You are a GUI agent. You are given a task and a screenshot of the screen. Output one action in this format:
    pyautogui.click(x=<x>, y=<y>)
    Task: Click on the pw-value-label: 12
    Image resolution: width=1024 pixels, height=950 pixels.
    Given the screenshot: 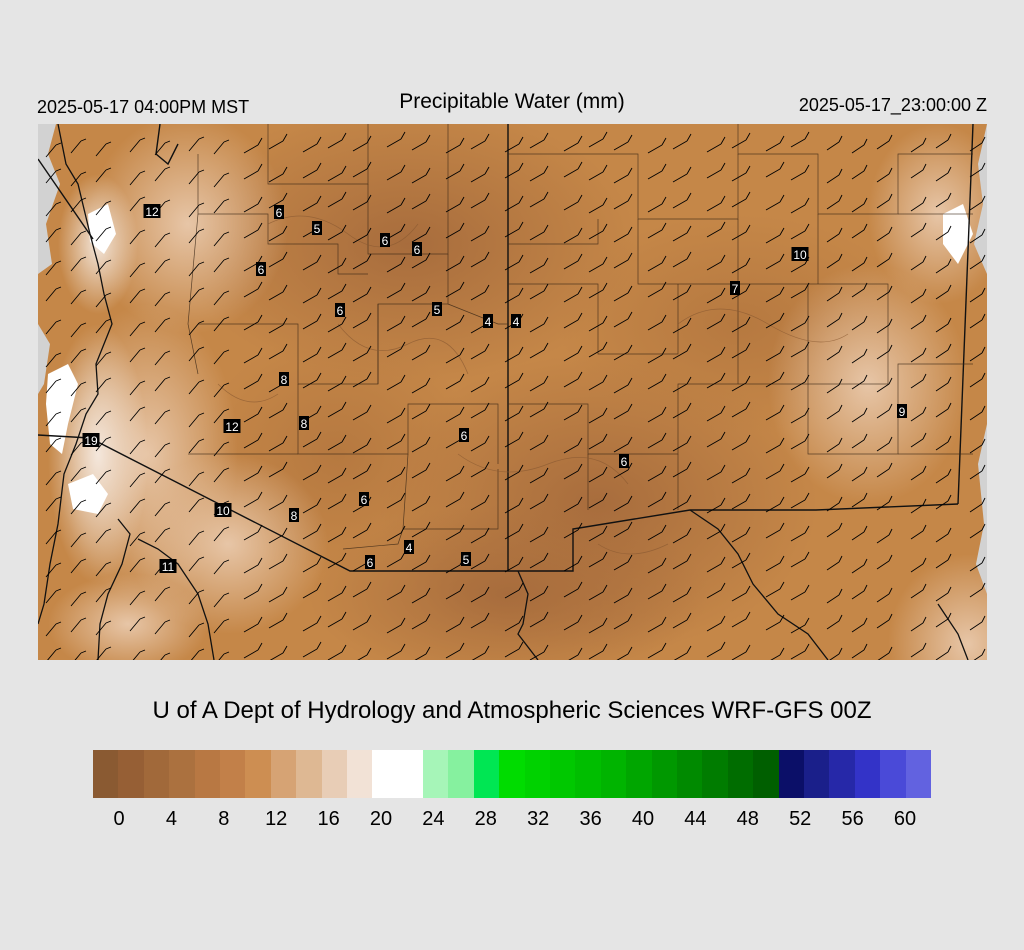 What is the action you would take?
    pyautogui.click(x=152, y=212)
    